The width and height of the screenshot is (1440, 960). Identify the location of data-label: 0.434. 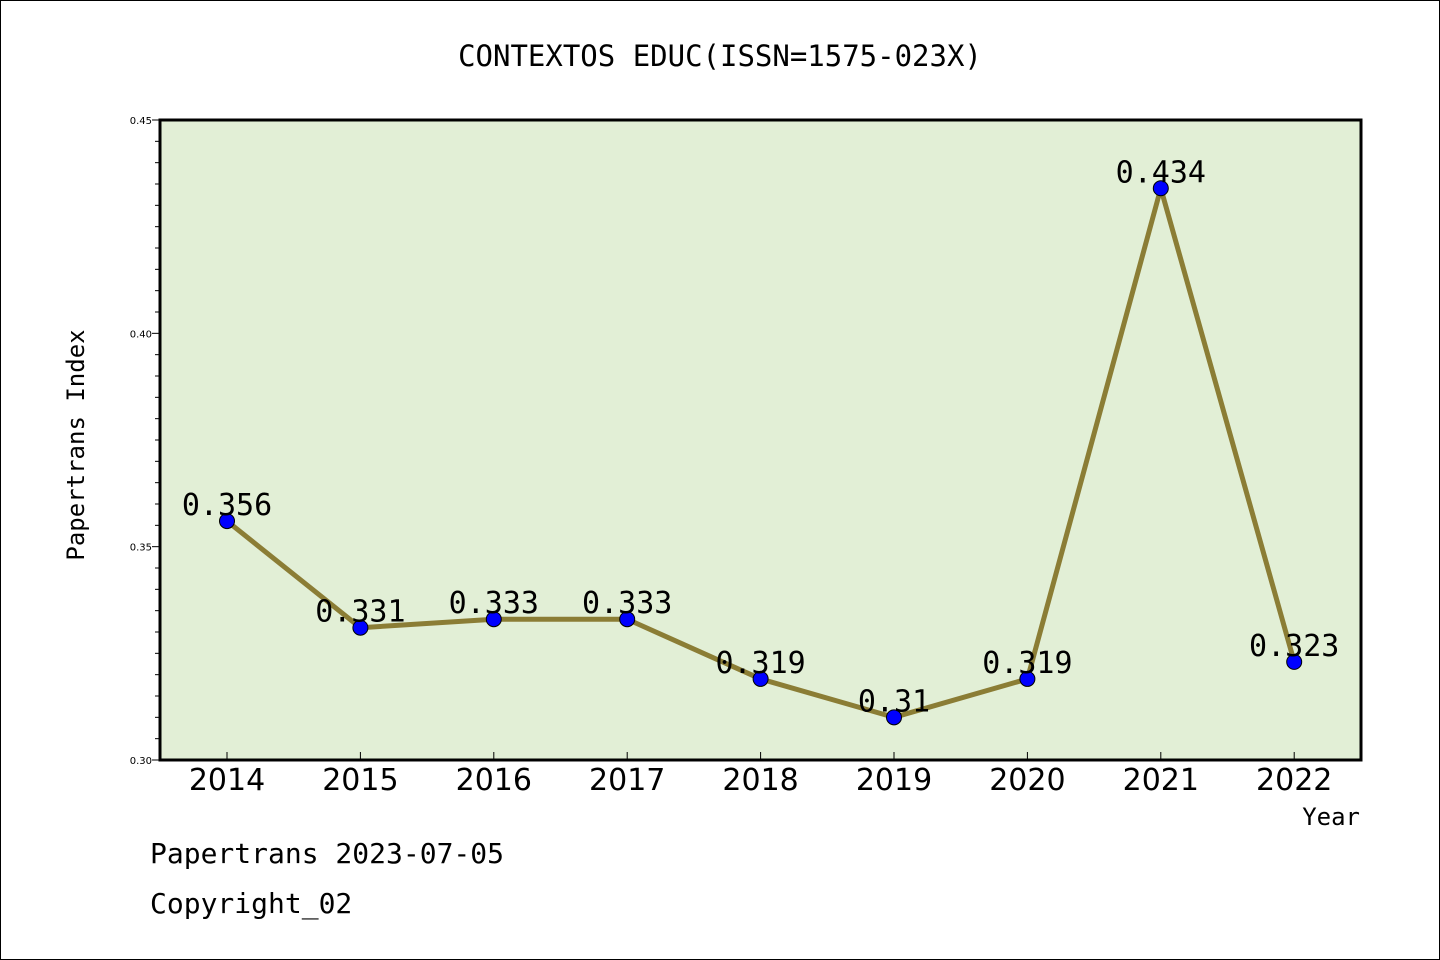
(1161, 172).